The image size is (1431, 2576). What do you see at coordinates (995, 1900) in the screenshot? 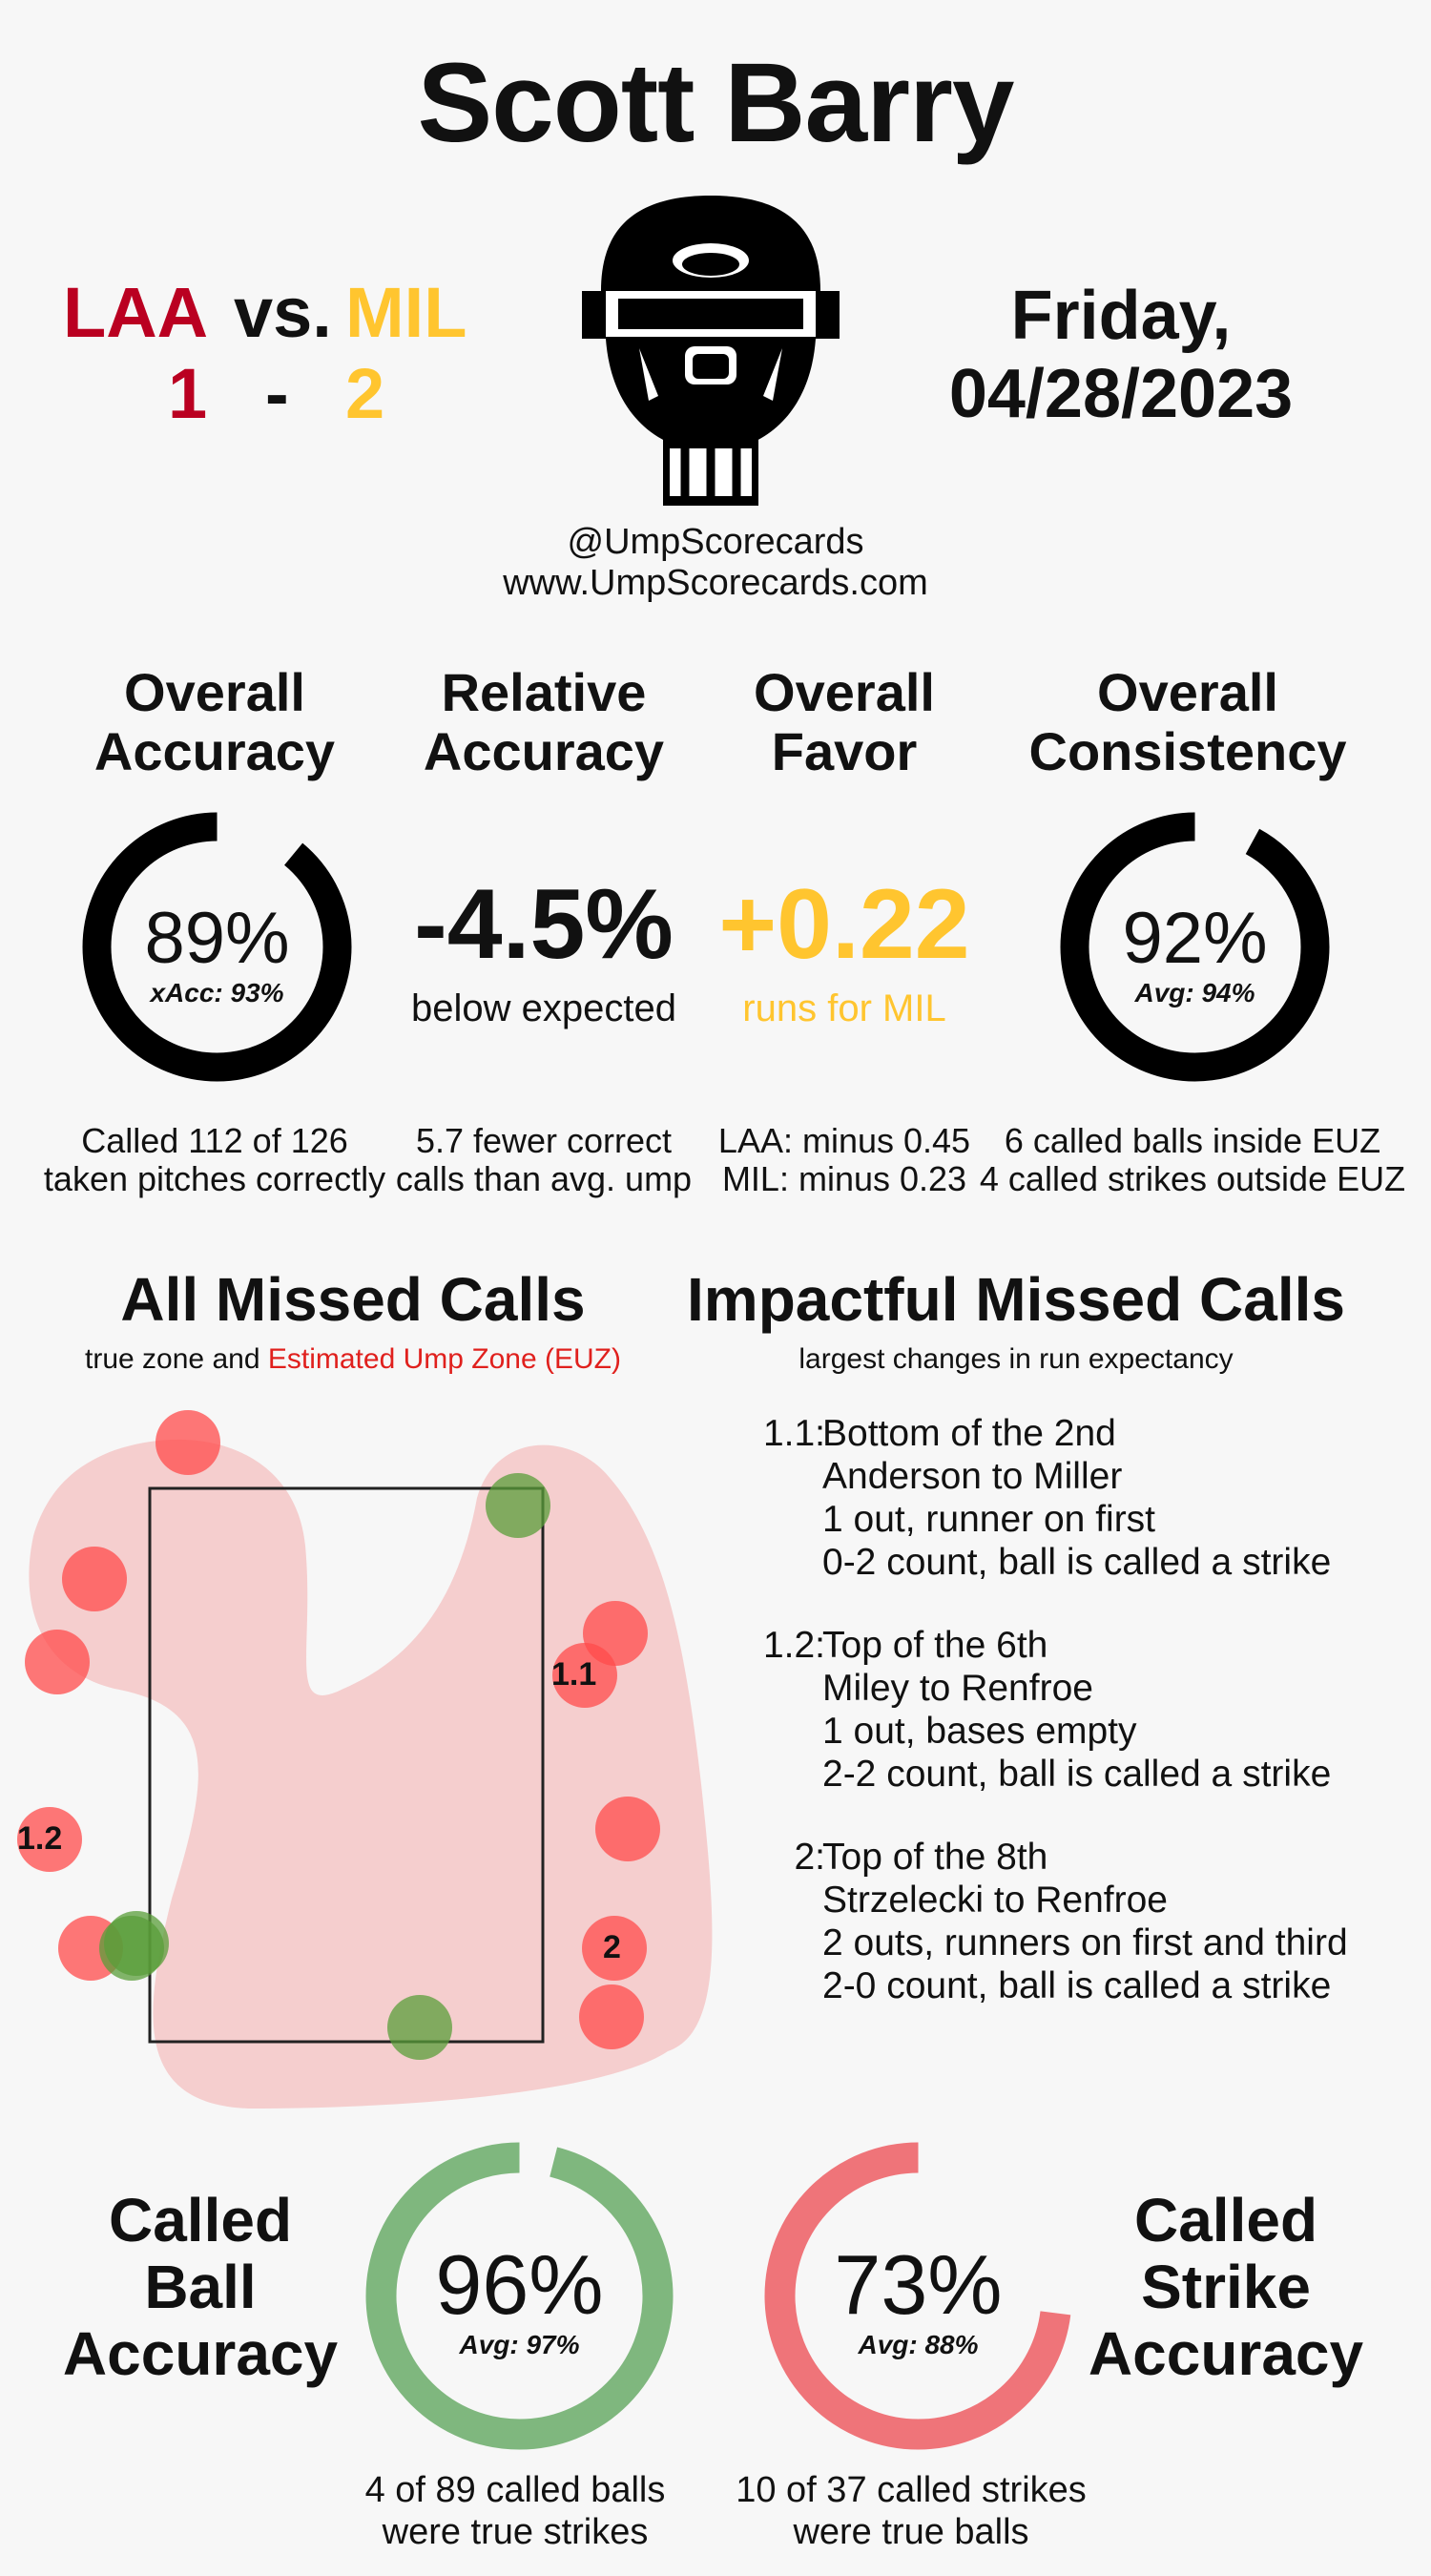
I see `call-2-matchup: Strzelecki to Renfroe` at bounding box center [995, 1900].